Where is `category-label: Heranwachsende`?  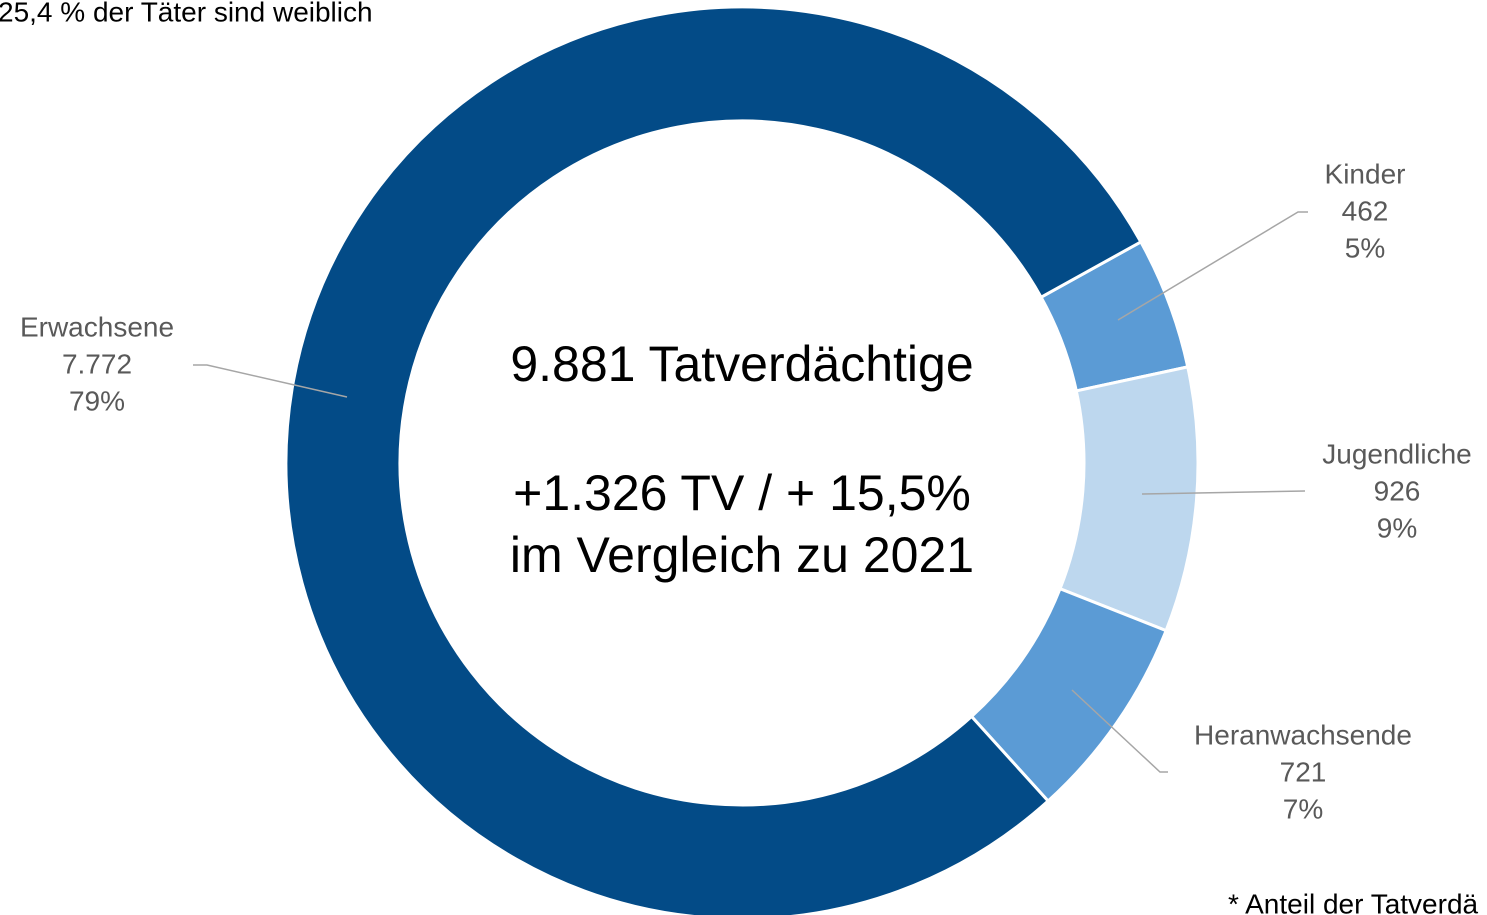 category-label: Heranwachsende is located at coordinates (1303, 734).